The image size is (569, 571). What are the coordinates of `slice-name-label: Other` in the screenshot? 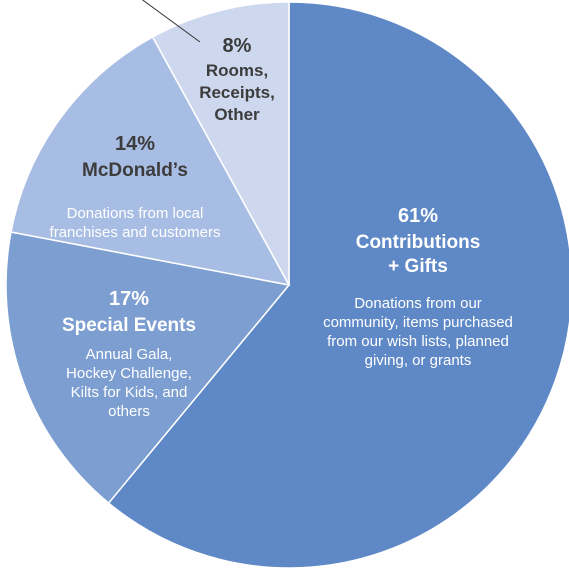 It's located at (237, 114).